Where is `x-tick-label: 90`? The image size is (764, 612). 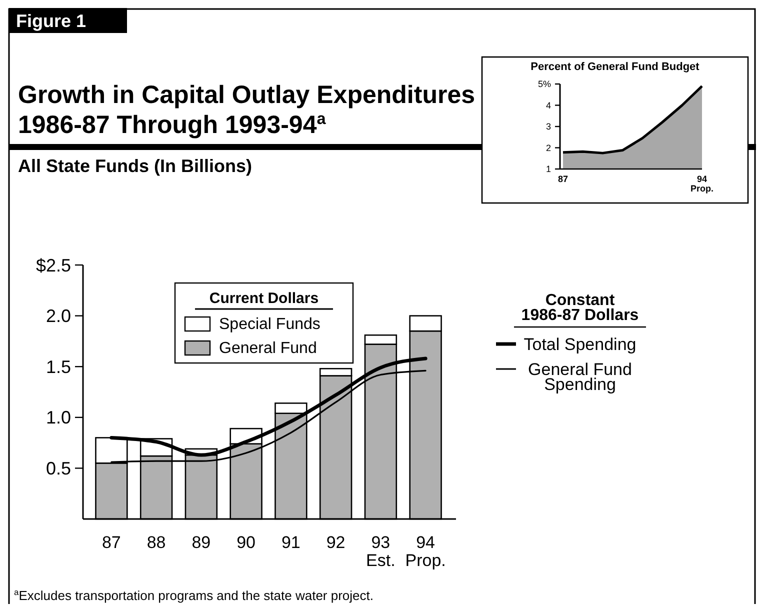
x-tick-label: 90 is located at coordinates (246, 542).